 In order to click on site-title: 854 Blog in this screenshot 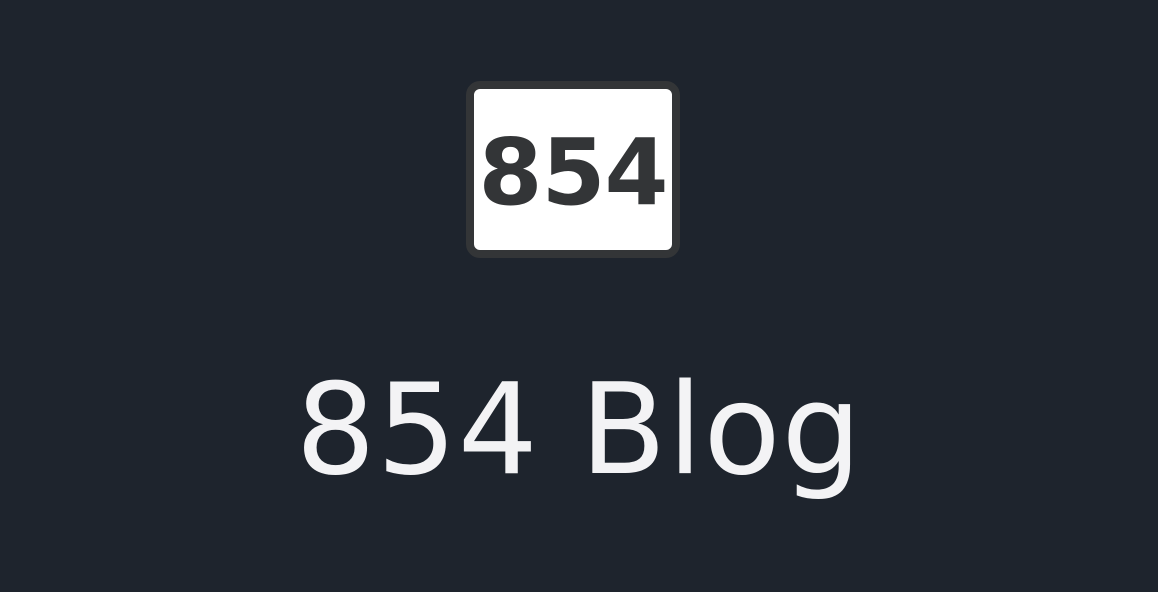, I will do `click(579, 429)`.